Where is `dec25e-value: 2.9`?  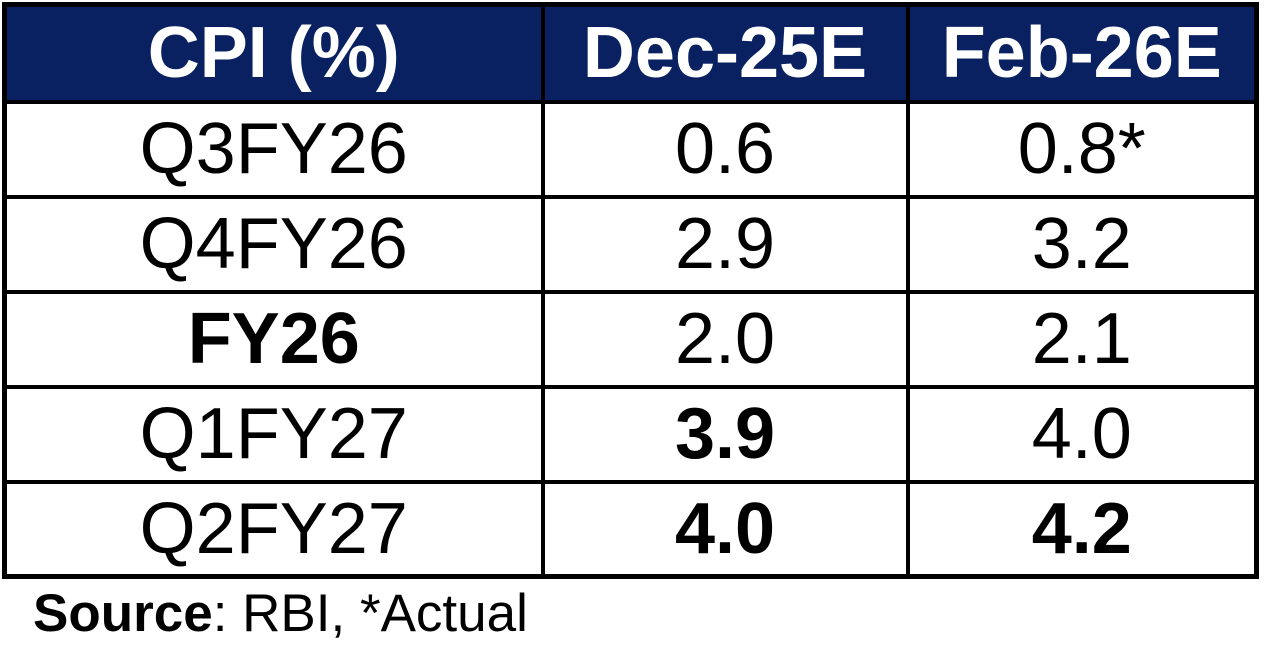
dec25e-value: 2.9 is located at coordinates (725, 244).